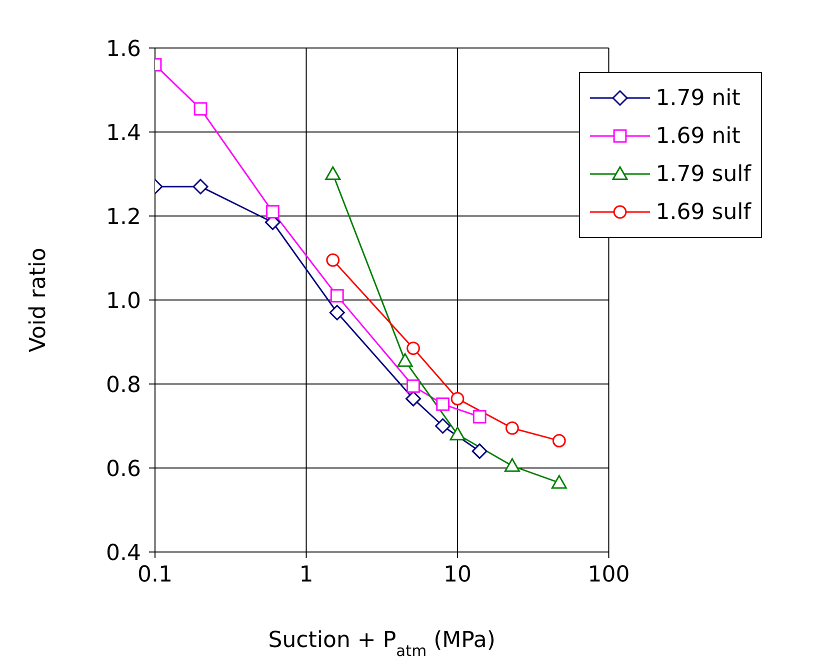 This screenshot has width=822, height=670. I want to click on x-tick-label: 100, so click(609, 575).